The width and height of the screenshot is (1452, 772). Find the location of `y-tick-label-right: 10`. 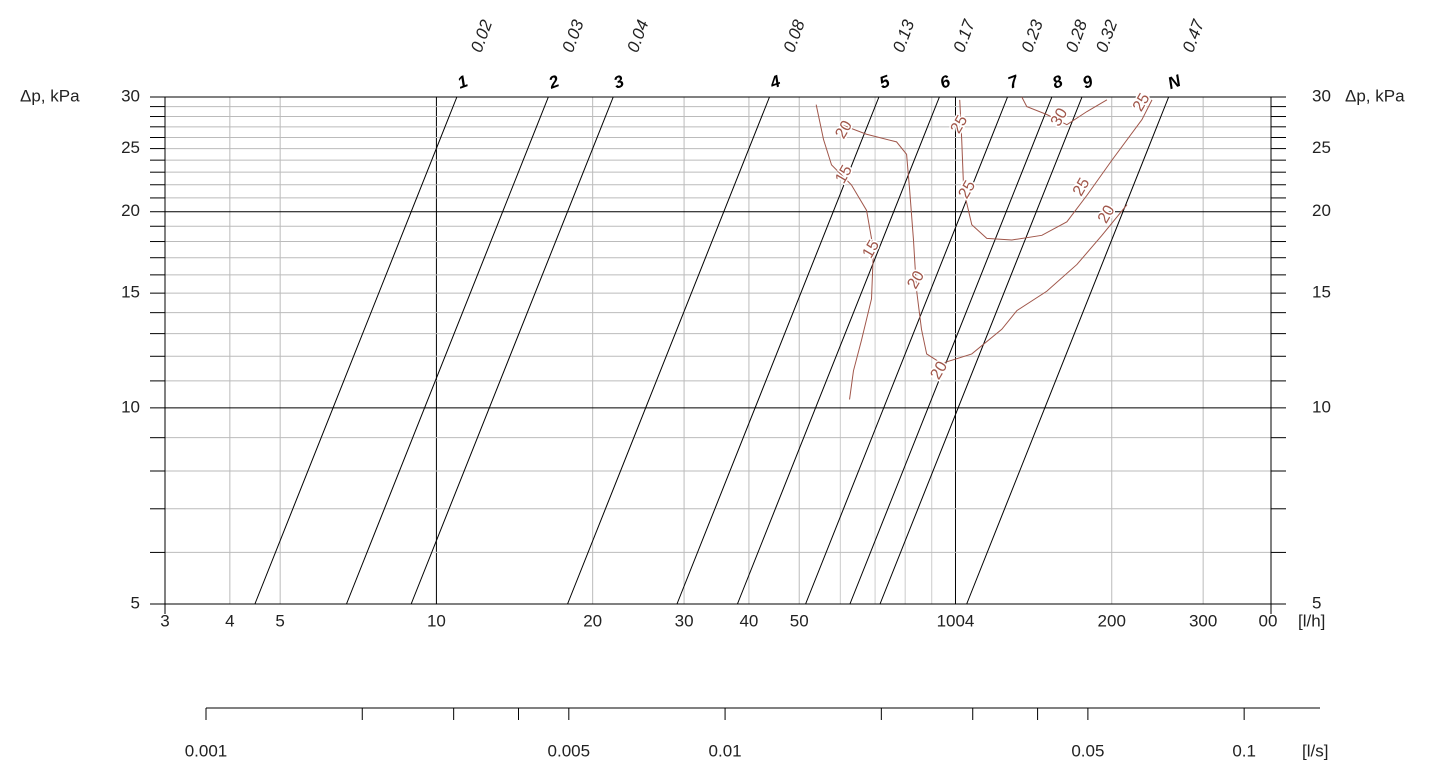

y-tick-label-right: 10 is located at coordinates (1321, 406).